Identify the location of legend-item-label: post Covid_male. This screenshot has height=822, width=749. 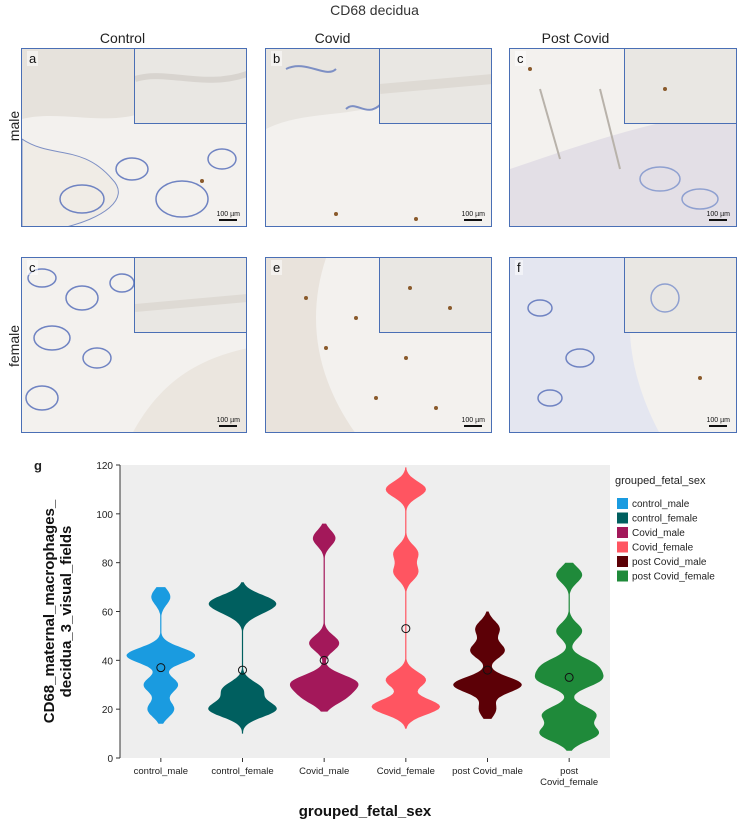
(669, 562).